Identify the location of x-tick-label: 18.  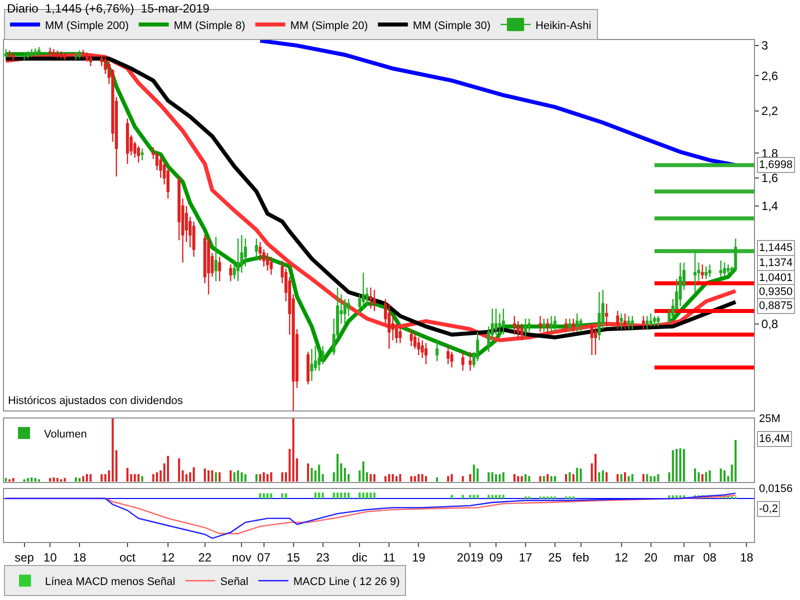
(79, 557).